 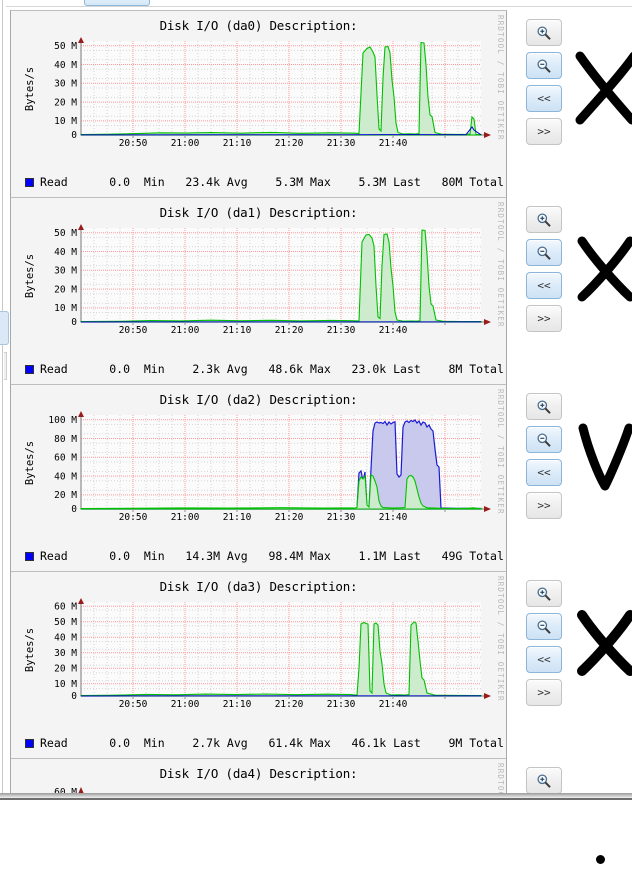 What do you see at coordinates (544, 80) in the screenshot?
I see `graph-controls-da0: << >>` at bounding box center [544, 80].